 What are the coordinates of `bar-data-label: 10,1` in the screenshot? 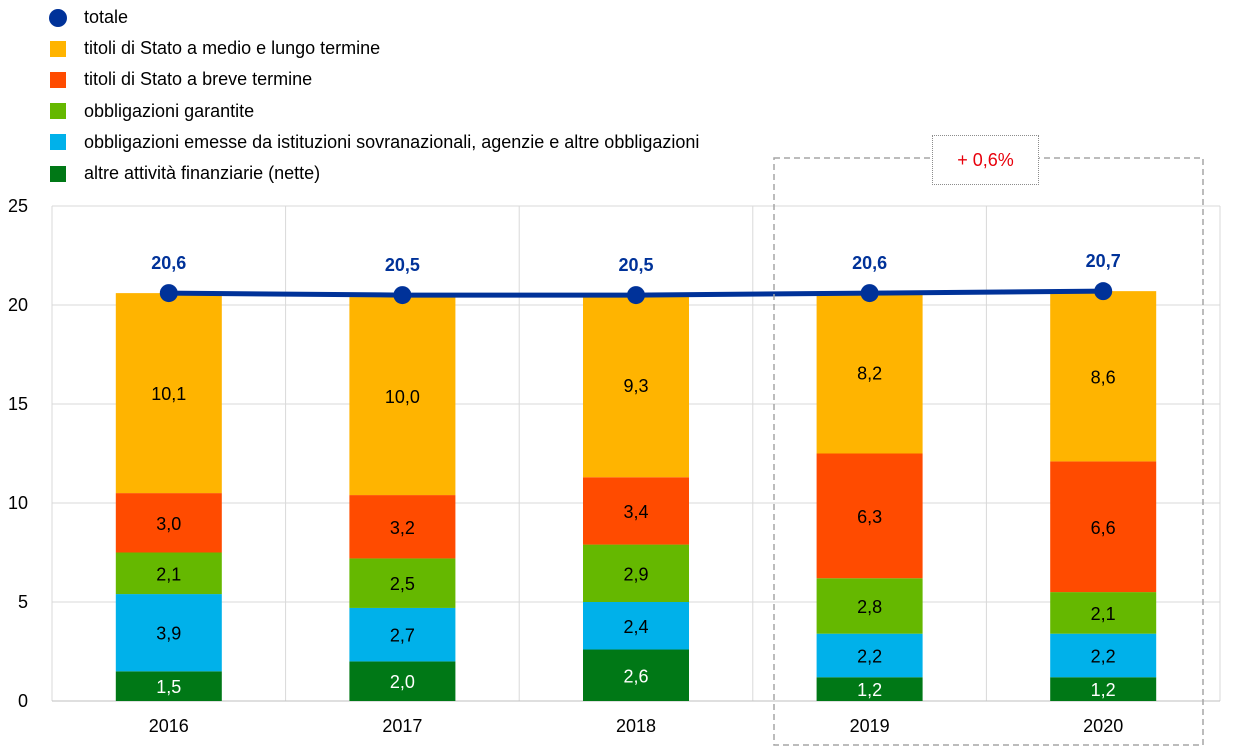 It's located at (168, 394).